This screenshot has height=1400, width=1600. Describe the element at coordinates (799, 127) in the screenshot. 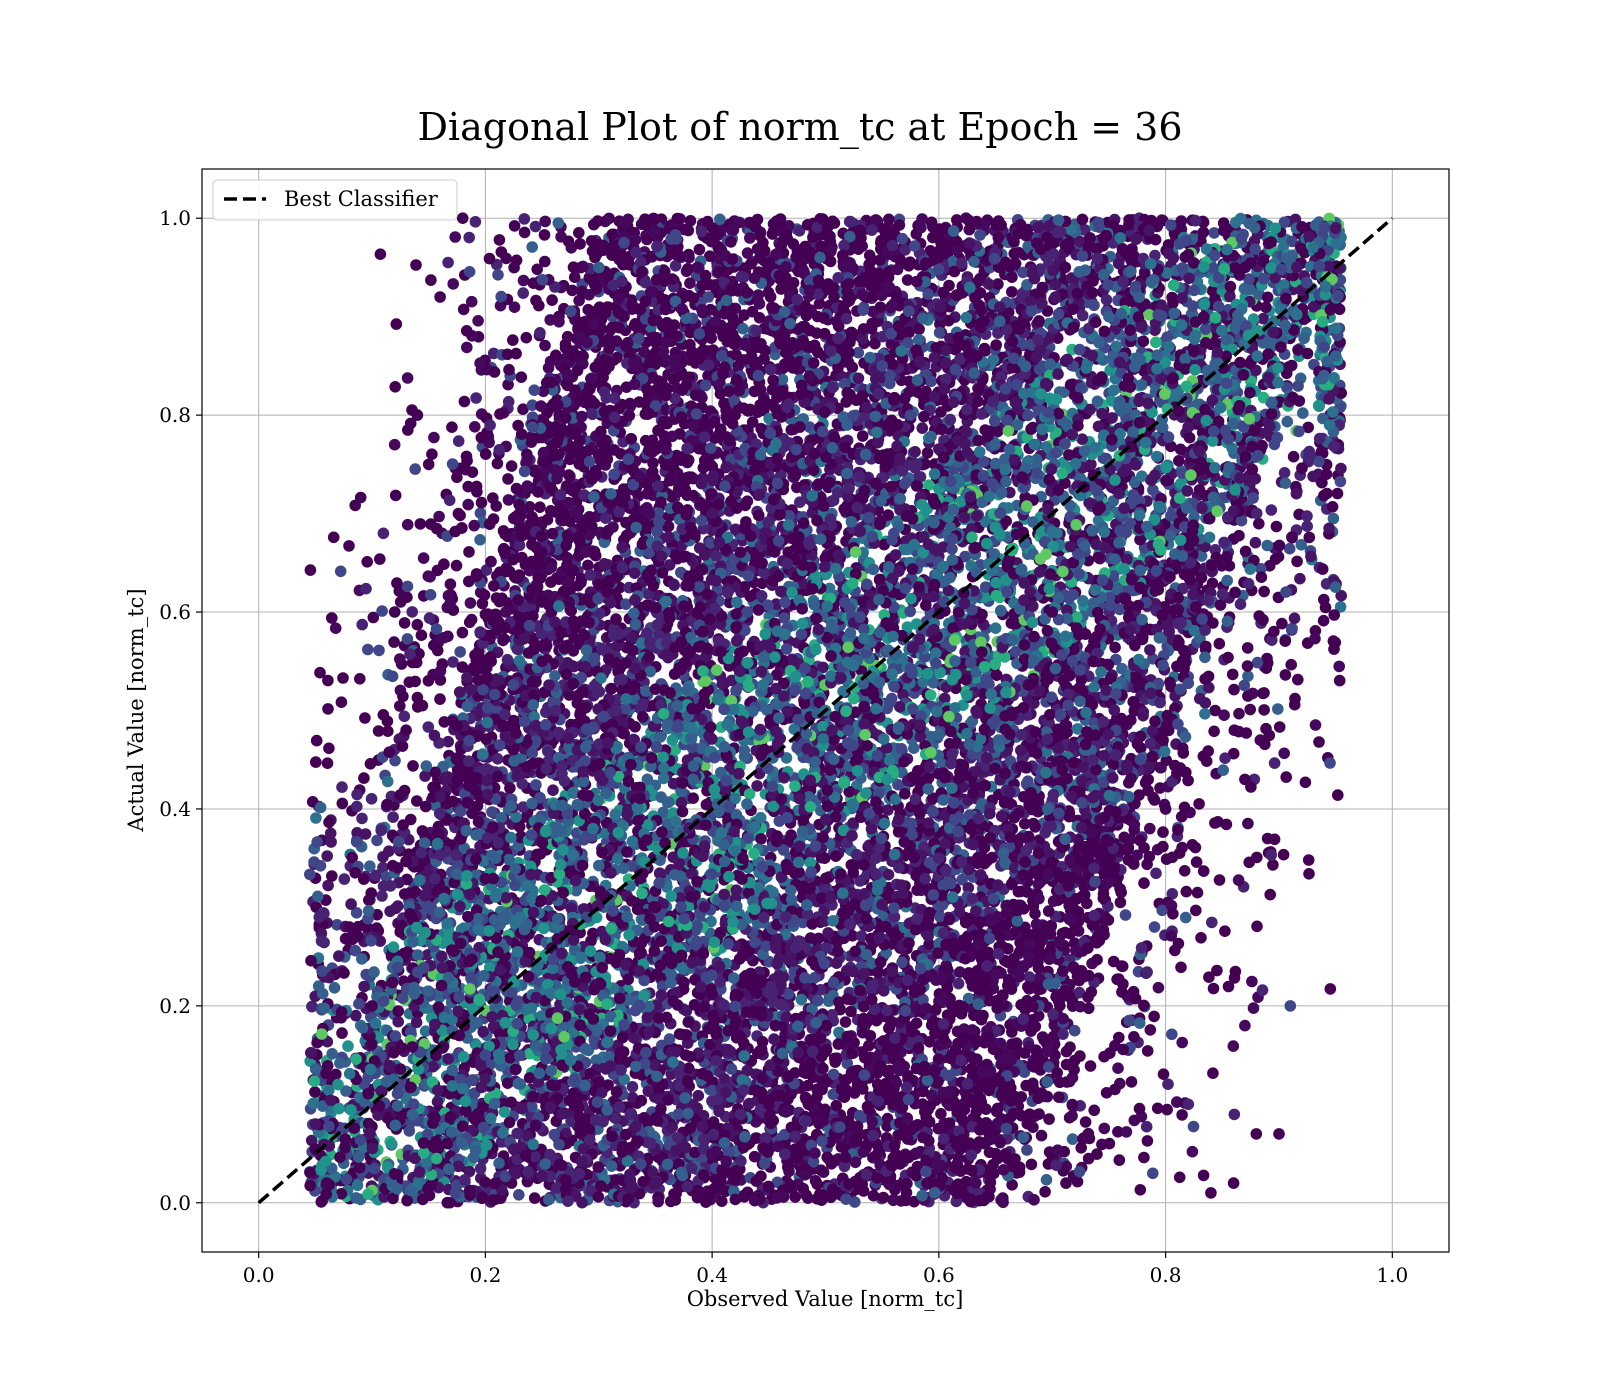

I see `chart-title: Diagonal Plot of norm_tc at Epoch = 36` at that location.